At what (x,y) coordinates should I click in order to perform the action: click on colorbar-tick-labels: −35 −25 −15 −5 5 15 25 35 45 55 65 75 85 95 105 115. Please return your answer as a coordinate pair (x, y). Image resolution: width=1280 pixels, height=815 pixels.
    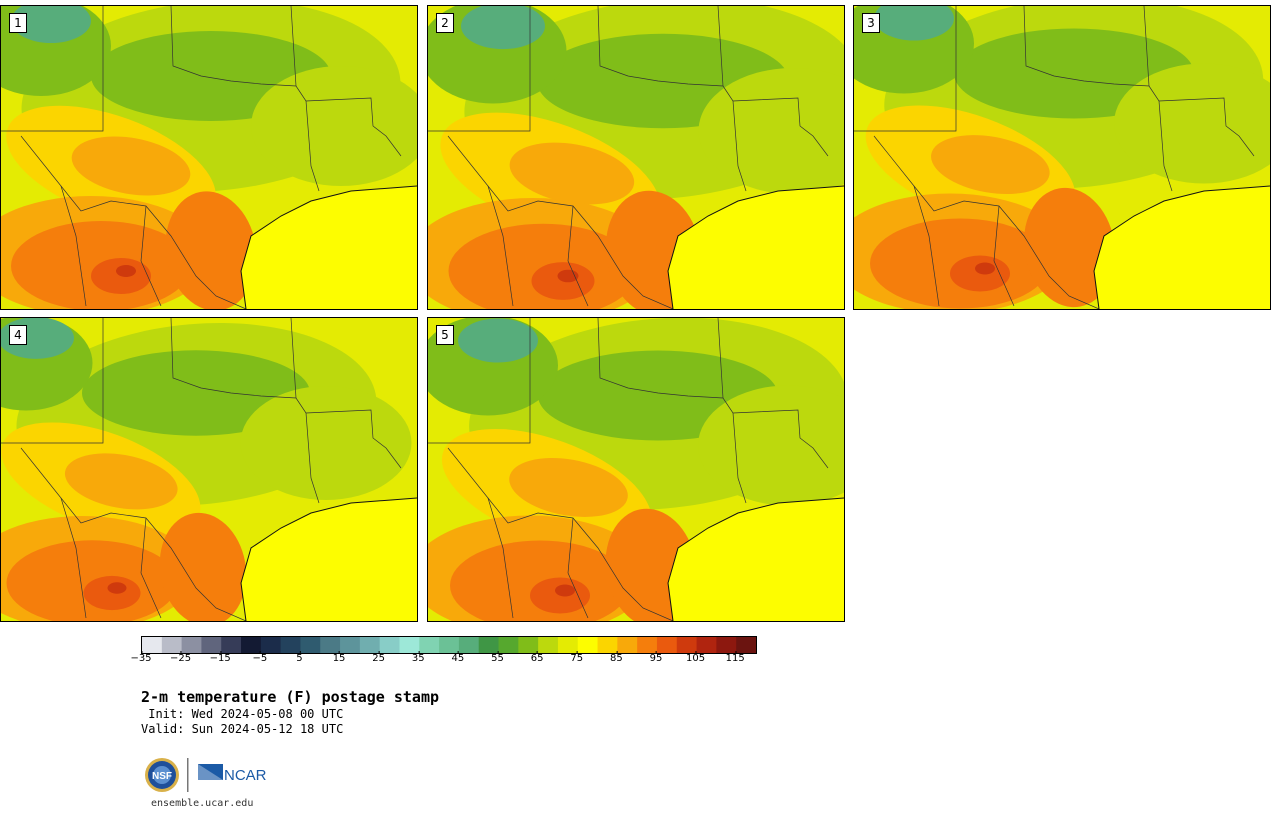
    Looking at the image, I should click on (445, 662).